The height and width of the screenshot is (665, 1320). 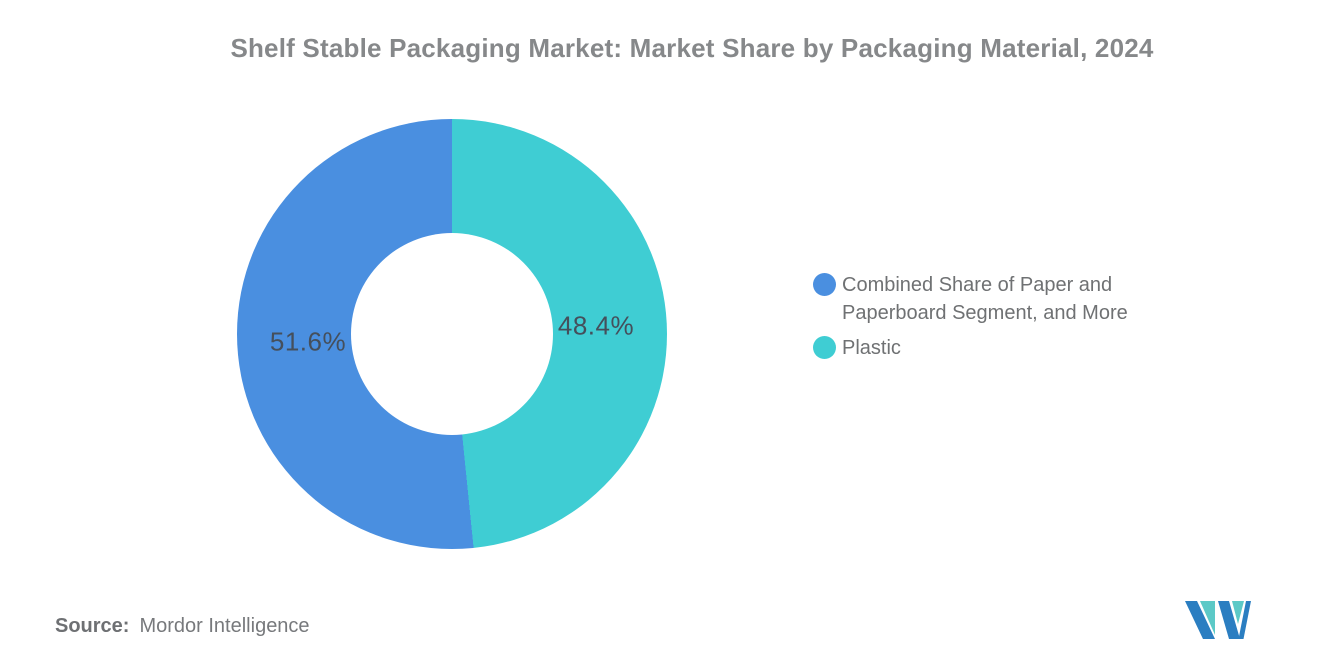 I want to click on logo-shape-blue-left, so click(x=1200, y=620).